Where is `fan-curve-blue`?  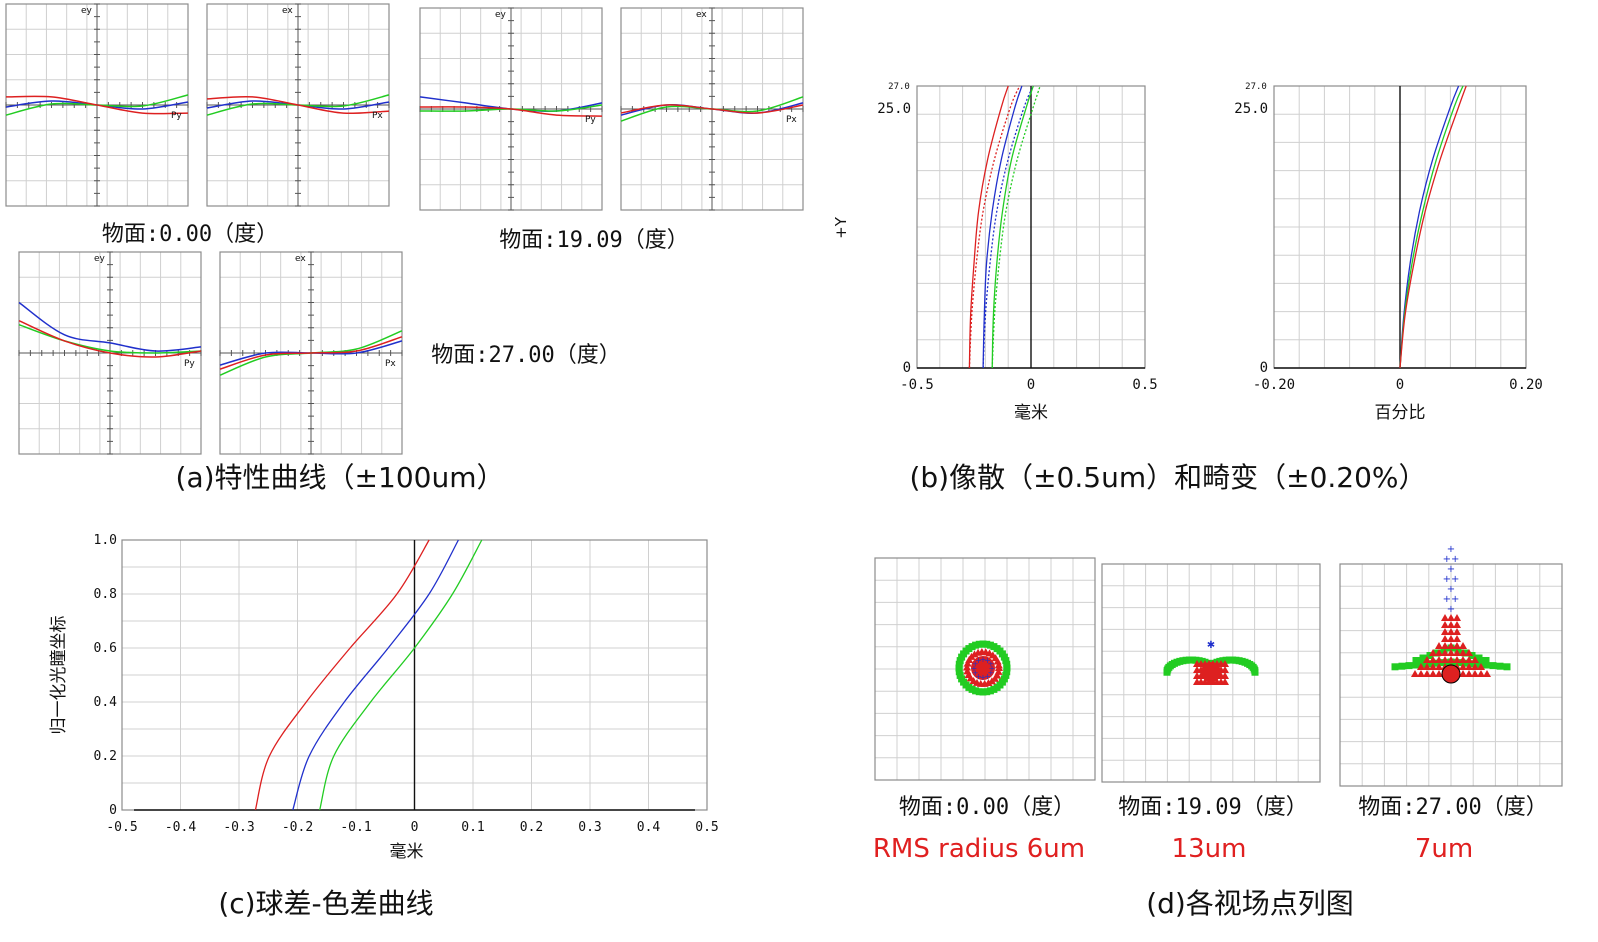
fan-curve-blue is located at coordinates (110, 326).